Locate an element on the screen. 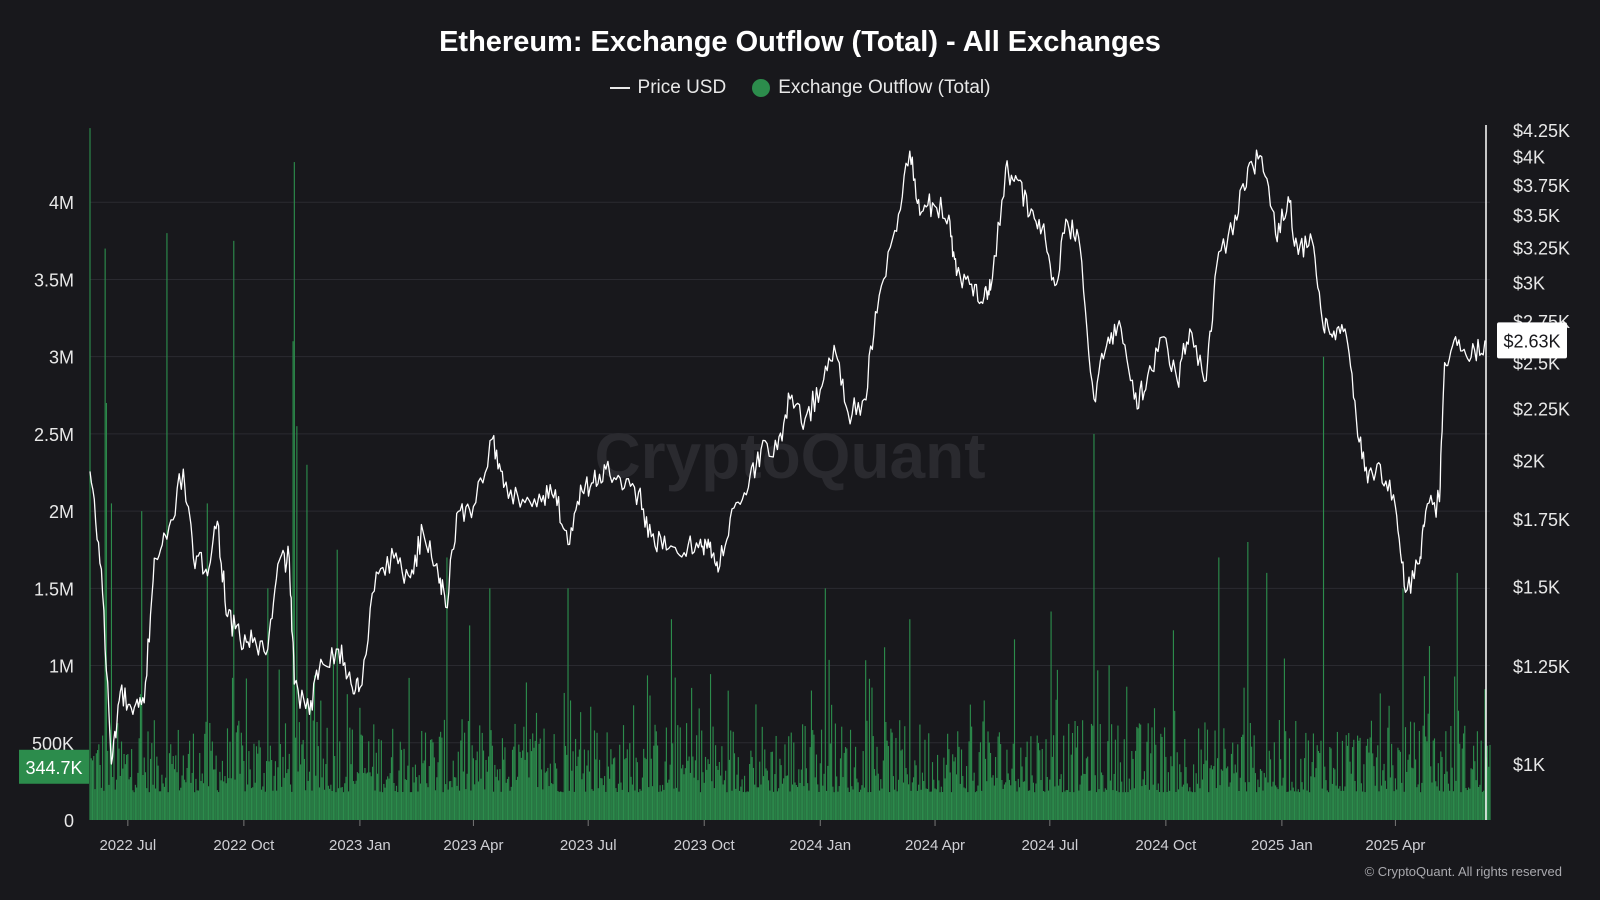 This screenshot has height=900, width=1600. x-axis-tick-label: 2025 Apr is located at coordinates (1395, 845).